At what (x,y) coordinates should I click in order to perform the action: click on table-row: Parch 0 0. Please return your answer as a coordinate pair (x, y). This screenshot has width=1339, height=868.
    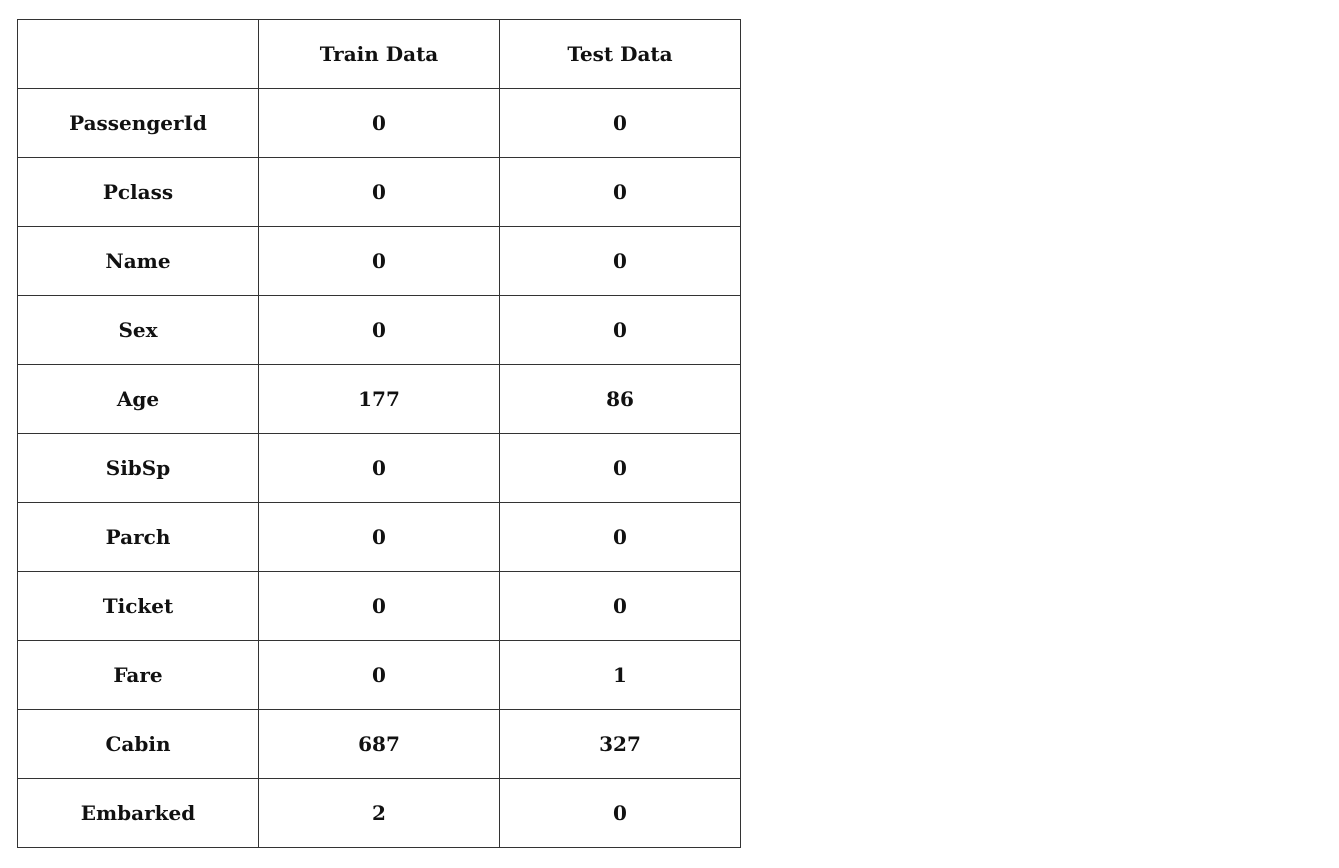
    Looking at the image, I should click on (379, 537).